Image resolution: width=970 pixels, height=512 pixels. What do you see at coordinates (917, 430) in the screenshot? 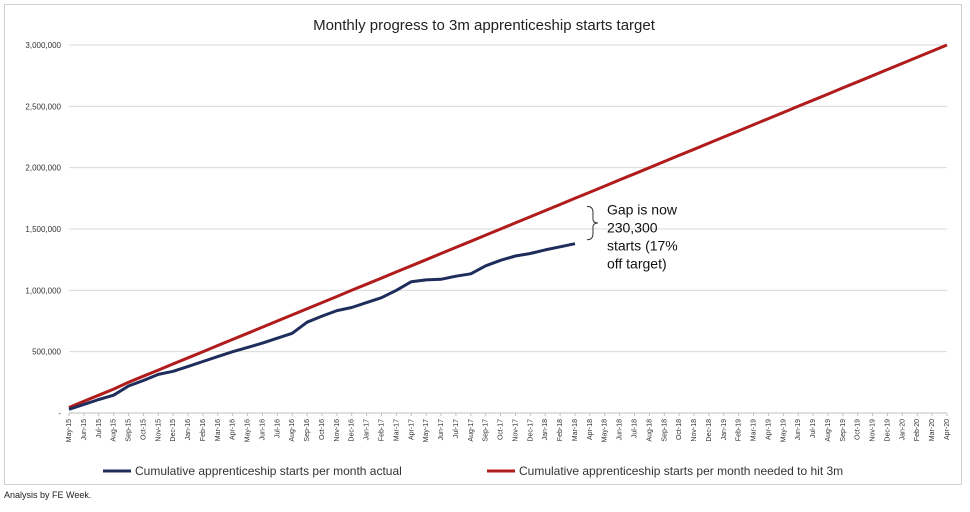
I see `x-tick-label: Feb-20` at bounding box center [917, 430].